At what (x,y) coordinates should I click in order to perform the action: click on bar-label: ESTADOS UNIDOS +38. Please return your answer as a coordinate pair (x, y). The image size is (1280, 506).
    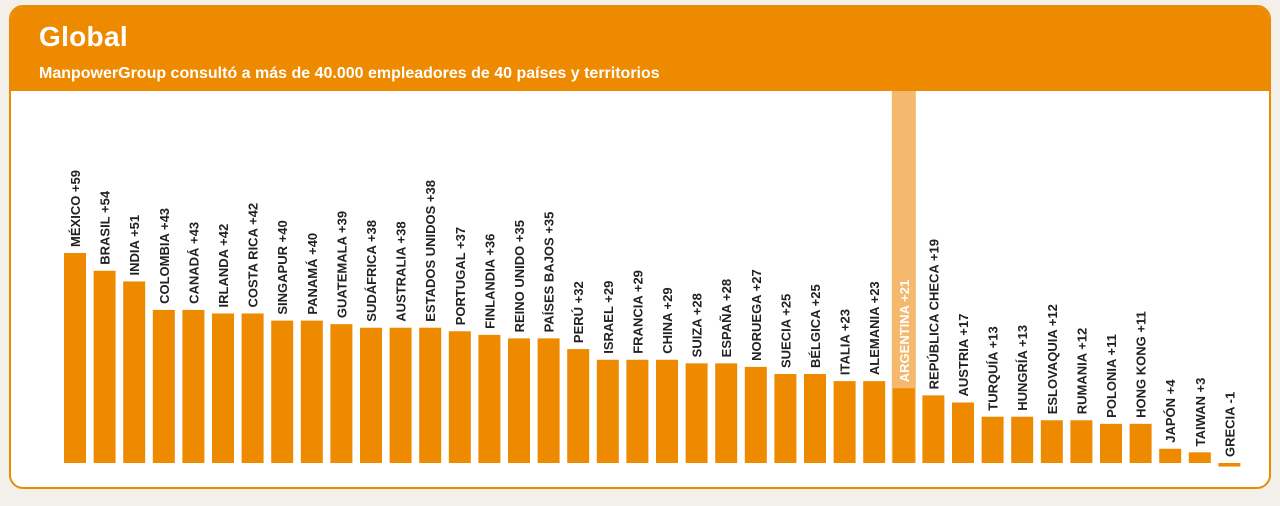
    Looking at the image, I should click on (430, 251).